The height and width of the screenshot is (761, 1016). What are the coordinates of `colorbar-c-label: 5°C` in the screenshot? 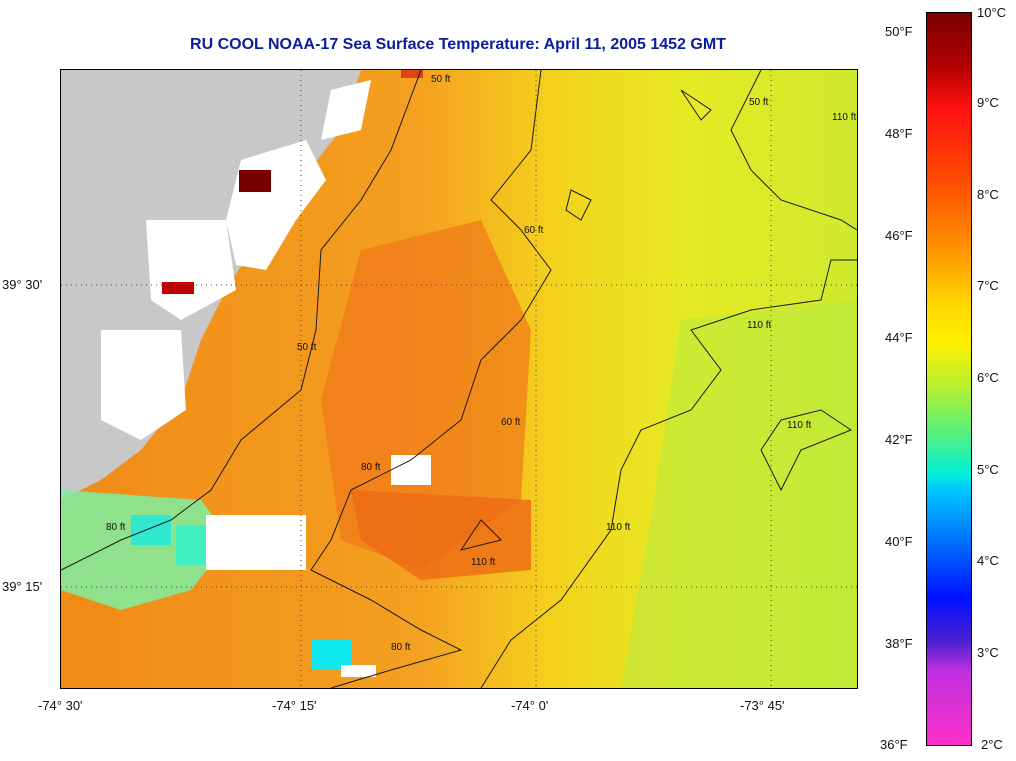 It's located at (988, 469).